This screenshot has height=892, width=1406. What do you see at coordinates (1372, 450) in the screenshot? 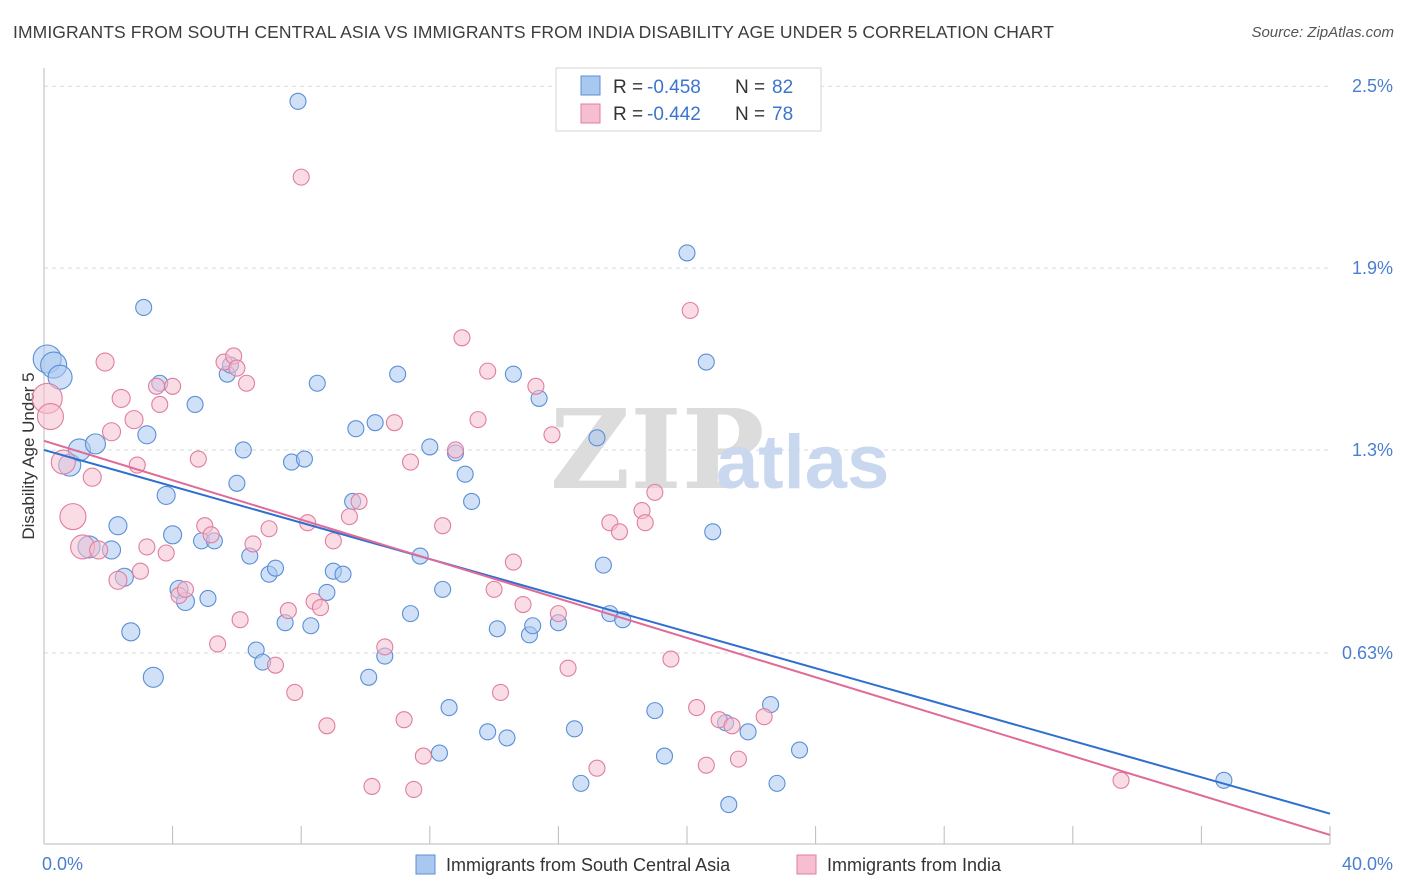
I see `y-tick-label: 1.3%` at bounding box center [1372, 450].